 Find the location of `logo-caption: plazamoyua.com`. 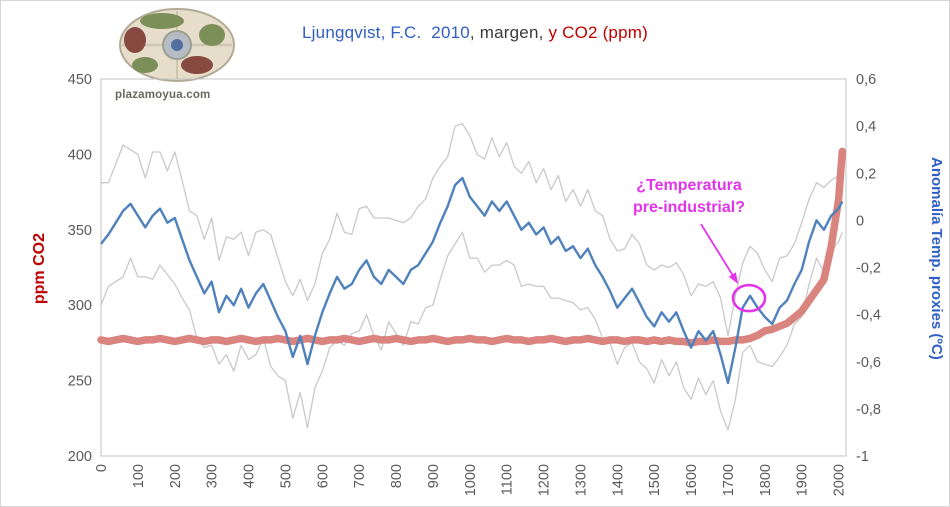

logo-caption: plazamoyua.com is located at coordinates (163, 95).